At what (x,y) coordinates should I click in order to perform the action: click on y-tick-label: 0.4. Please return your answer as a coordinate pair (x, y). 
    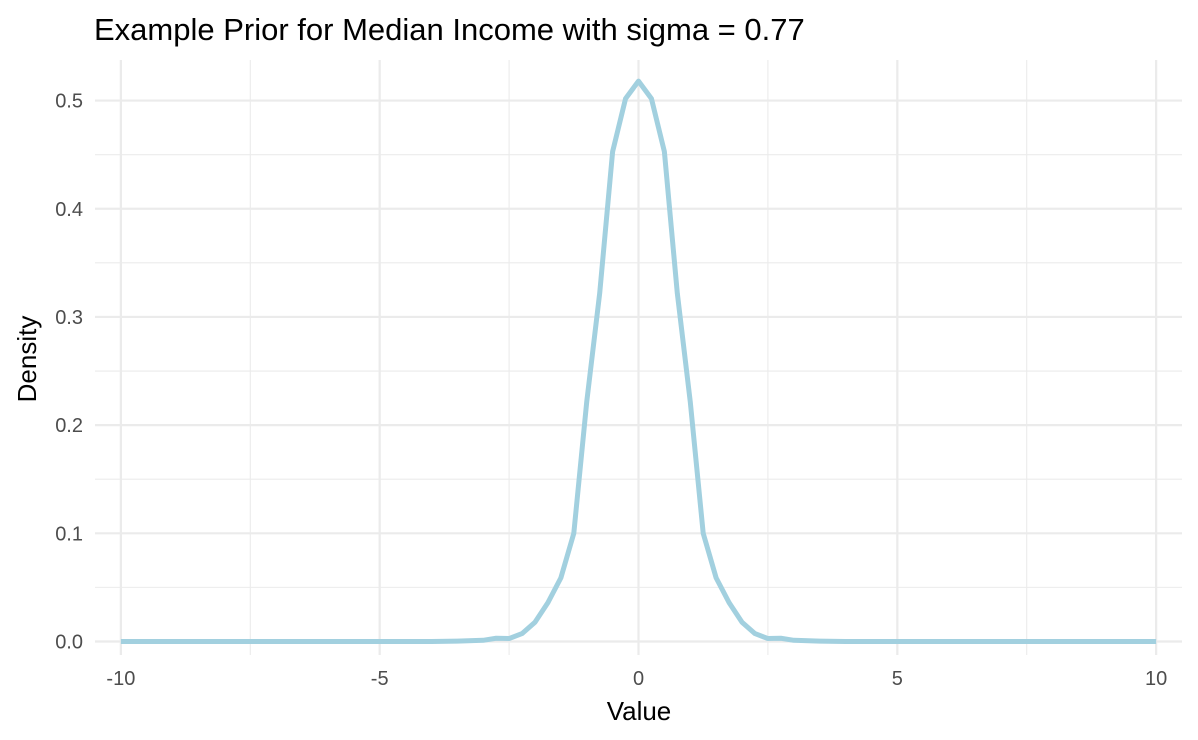
    Looking at the image, I should click on (69, 210).